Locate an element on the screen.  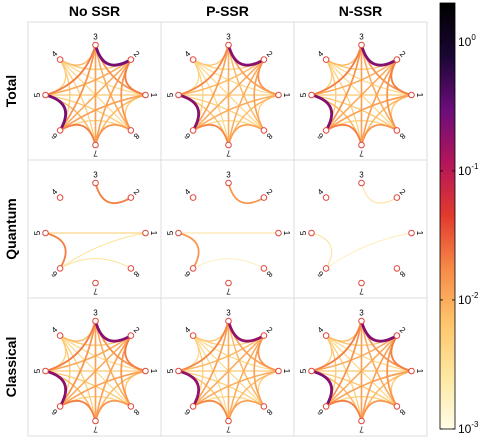
tick-exponent: -2 is located at coordinates (475, 295).